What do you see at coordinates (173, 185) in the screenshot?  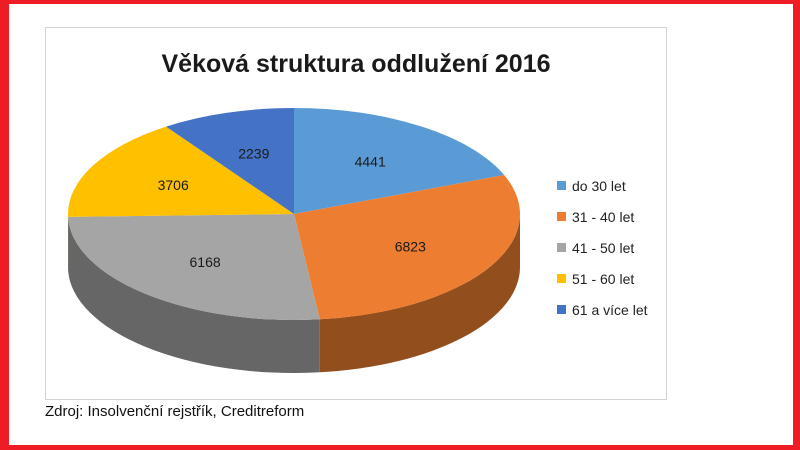 I see `pie-data-label: 3706` at bounding box center [173, 185].